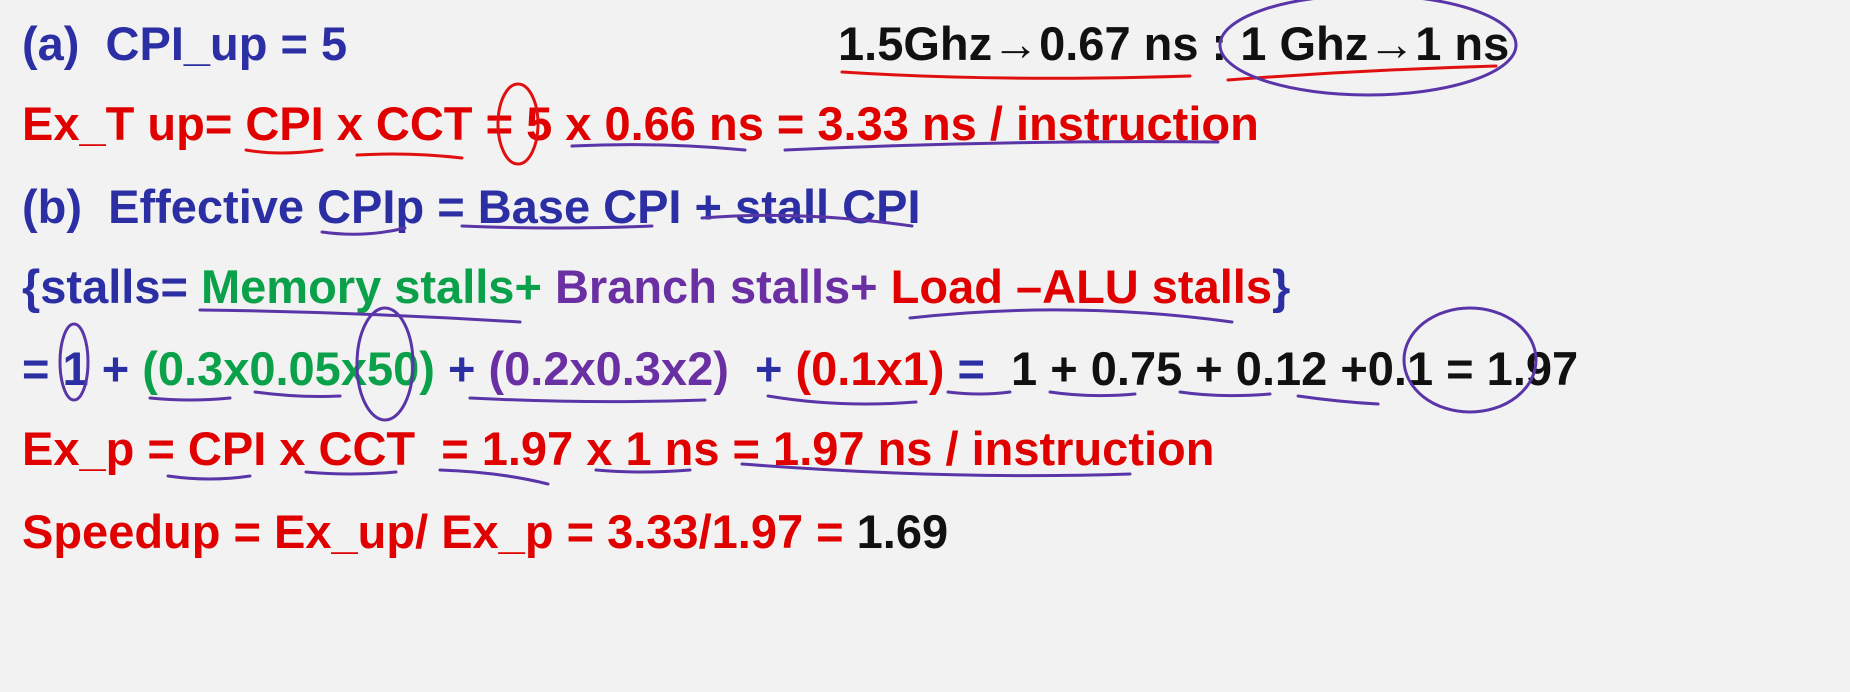 The height and width of the screenshot is (692, 1850). Describe the element at coordinates (284, 151) in the screenshot. I see `underline-cpi` at that location.